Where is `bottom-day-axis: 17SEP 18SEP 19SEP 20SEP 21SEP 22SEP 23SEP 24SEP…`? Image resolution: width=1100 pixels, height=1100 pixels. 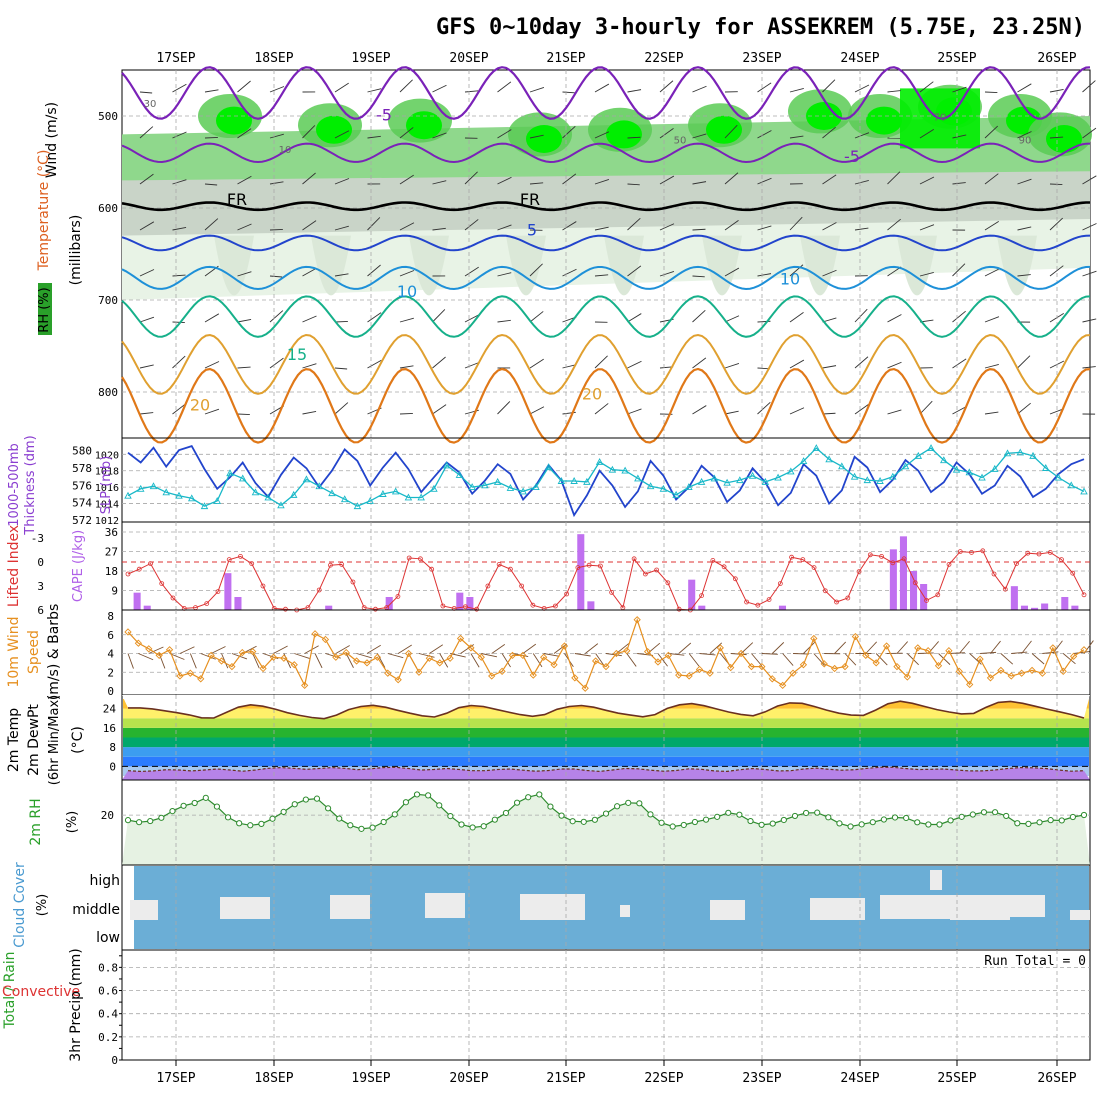
bottom-day-axis: 17SEP 18SEP 19SEP 20SEP 21SEP 22SEP 23SEP 24SEP… is located at coordinates (616, 1073).